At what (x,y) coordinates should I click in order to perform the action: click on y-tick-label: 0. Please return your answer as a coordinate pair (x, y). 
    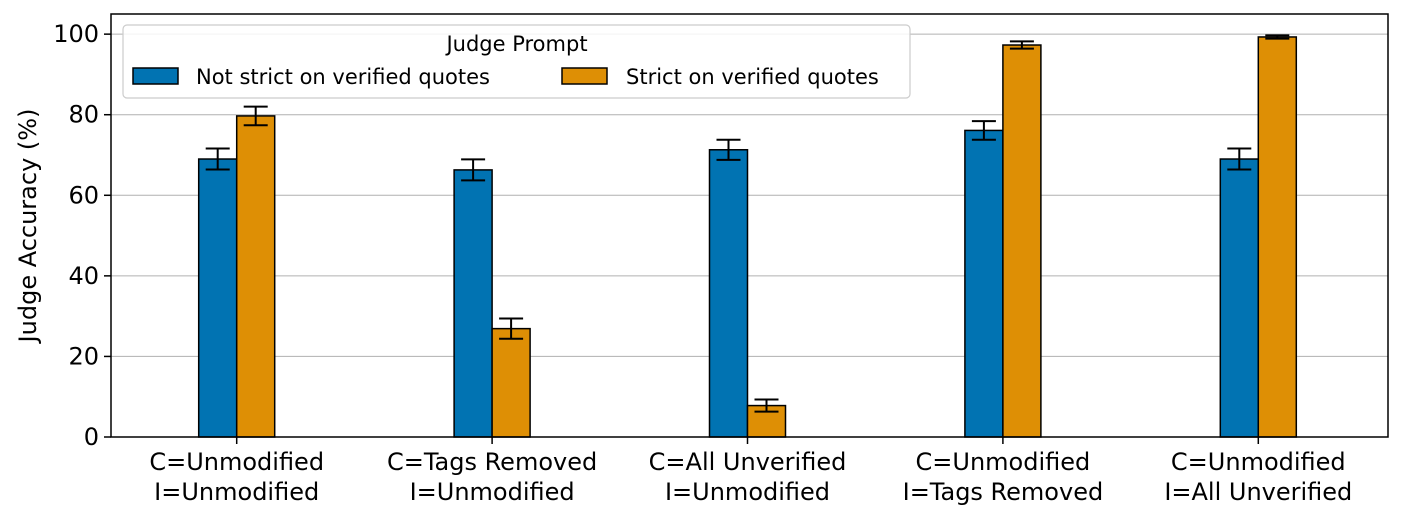
    Looking at the image, I should click on (91, 437).